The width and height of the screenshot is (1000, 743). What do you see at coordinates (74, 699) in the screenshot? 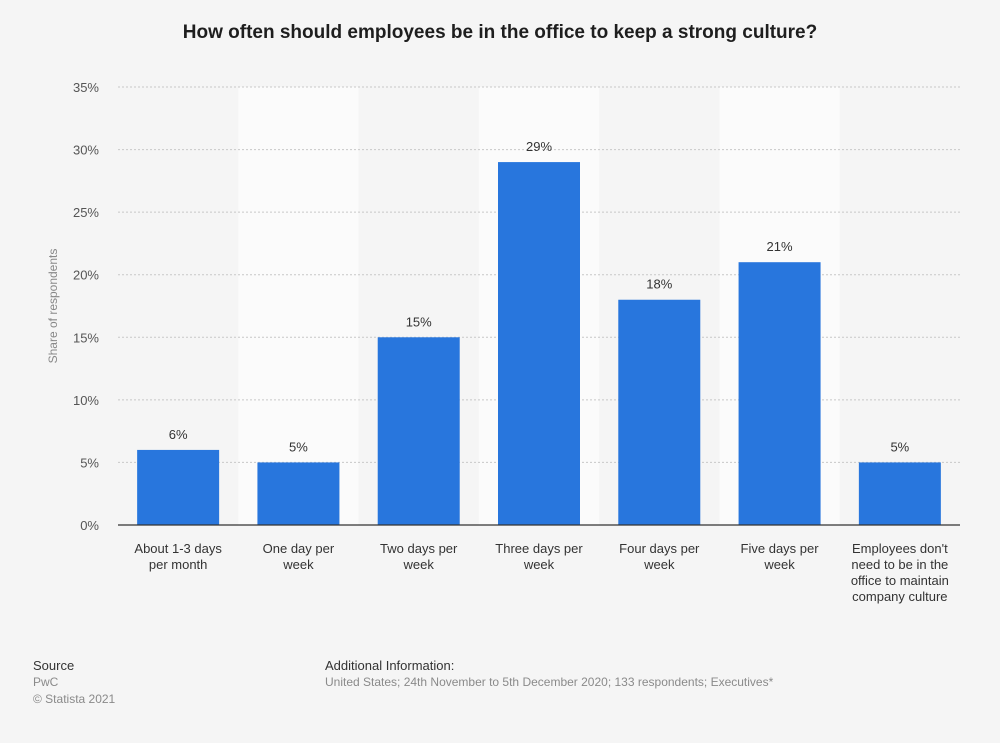
I see `copyright-text: © Statista 2021` at bounding box center [74, 699].